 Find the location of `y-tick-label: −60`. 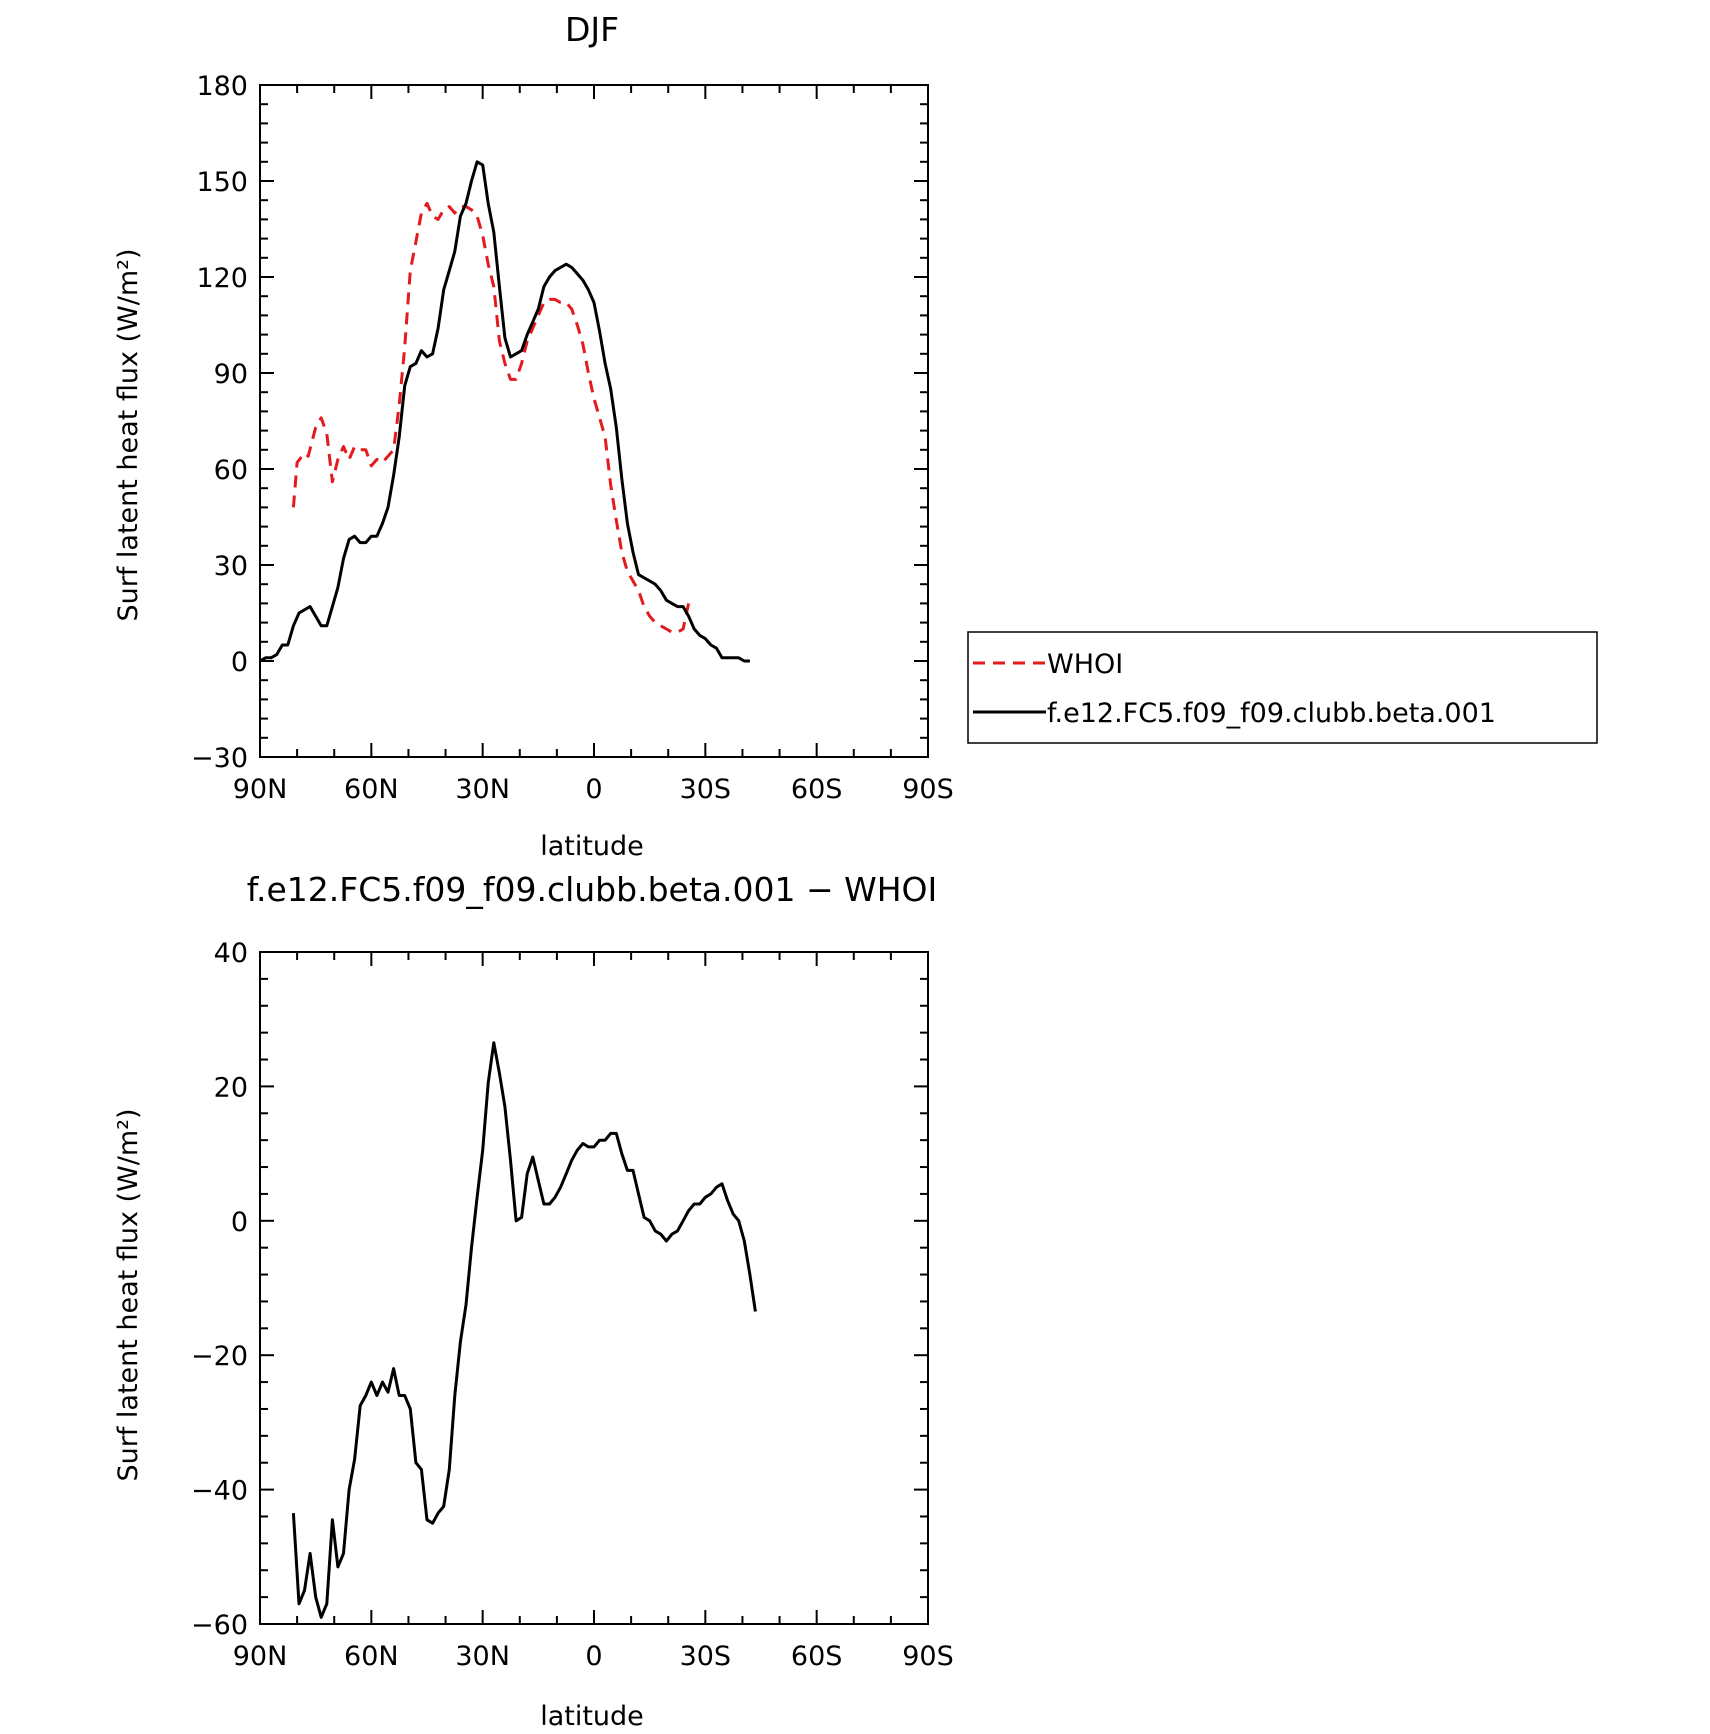

y-tick-label: −60 is located at coordinates (219, 1625).